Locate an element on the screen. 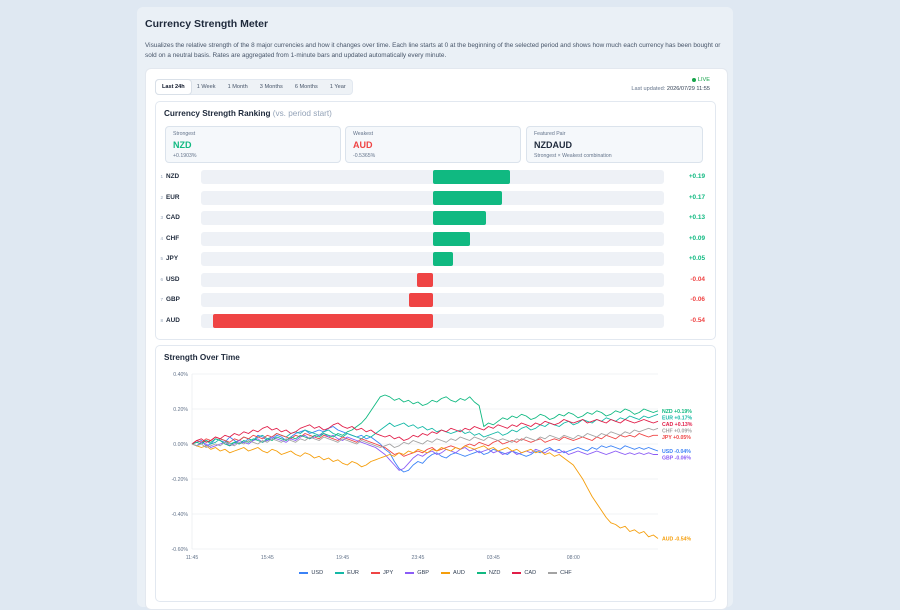 The image size is (900, 610). legend-item-nzd: NZD is located at coordinates (488, 573).